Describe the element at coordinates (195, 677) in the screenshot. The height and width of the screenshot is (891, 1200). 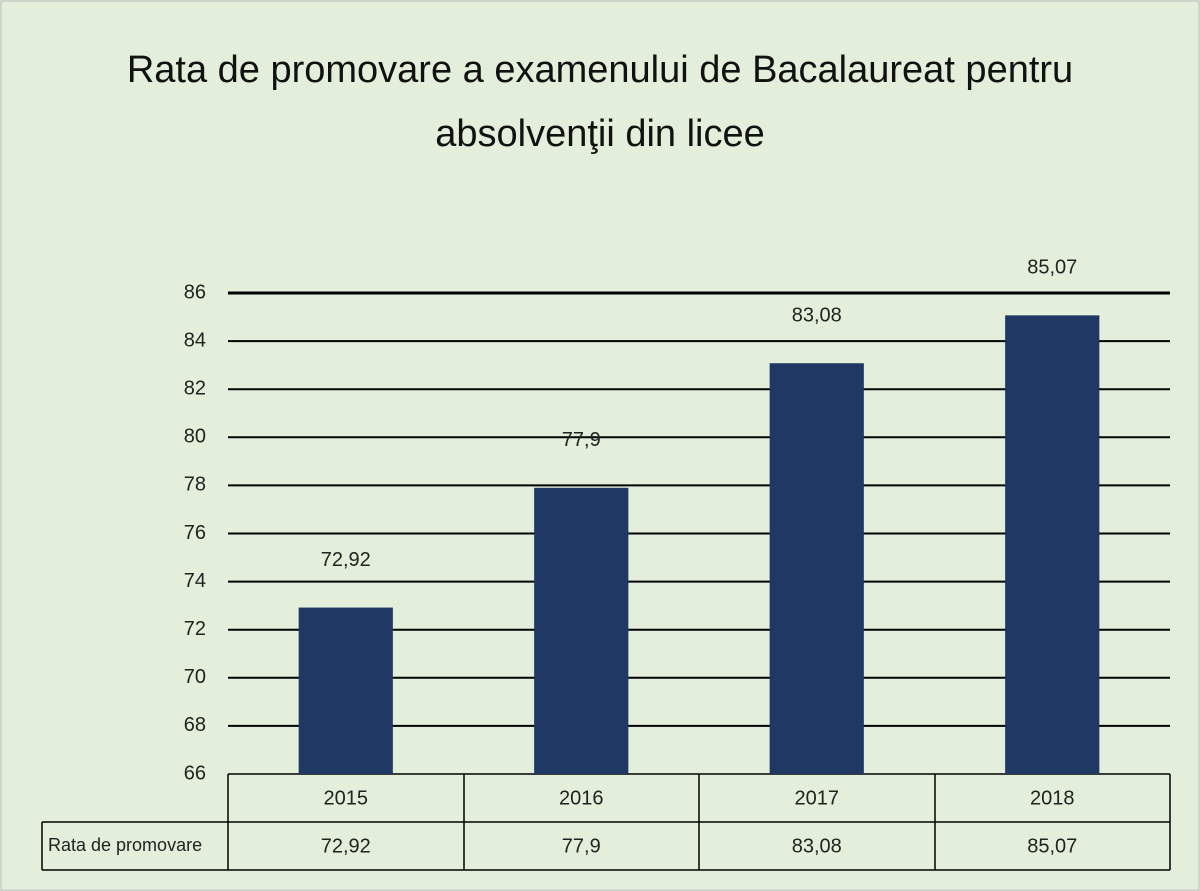
I see `y-tick-label: 70` at that location.